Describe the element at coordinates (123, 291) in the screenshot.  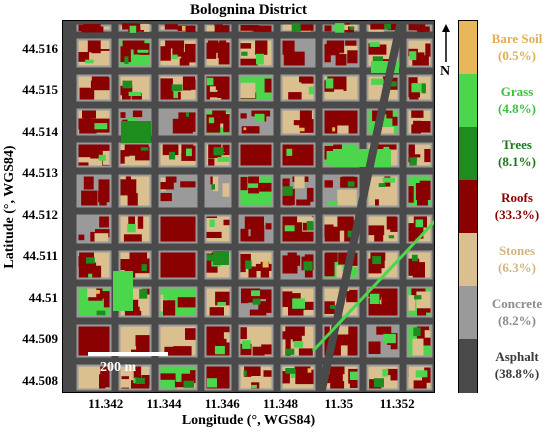
I see `park-grass` at that location.